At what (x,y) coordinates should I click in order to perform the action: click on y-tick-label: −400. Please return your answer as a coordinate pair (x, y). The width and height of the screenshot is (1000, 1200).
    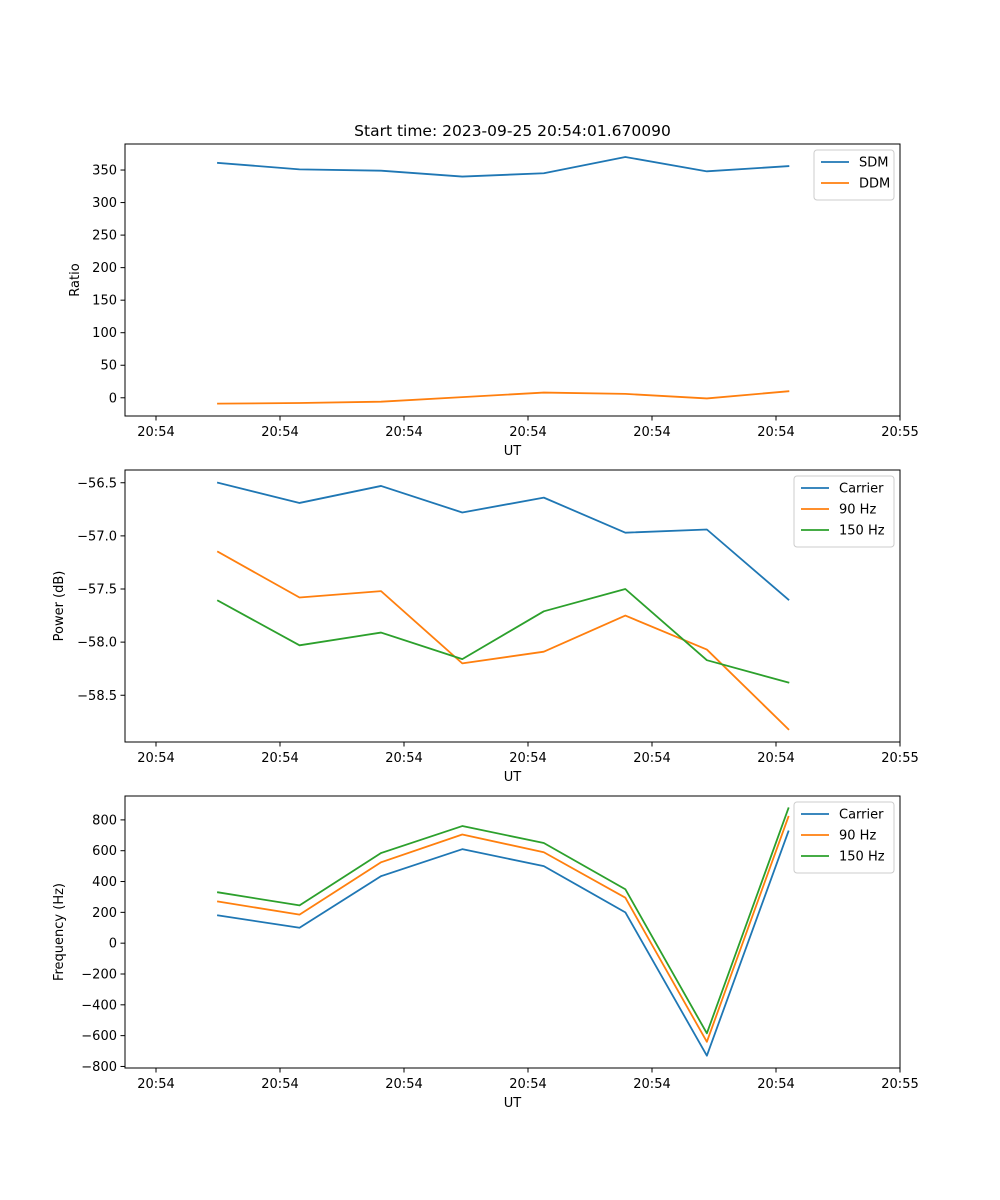
    Looking at the image, I should click on (99, 1005).